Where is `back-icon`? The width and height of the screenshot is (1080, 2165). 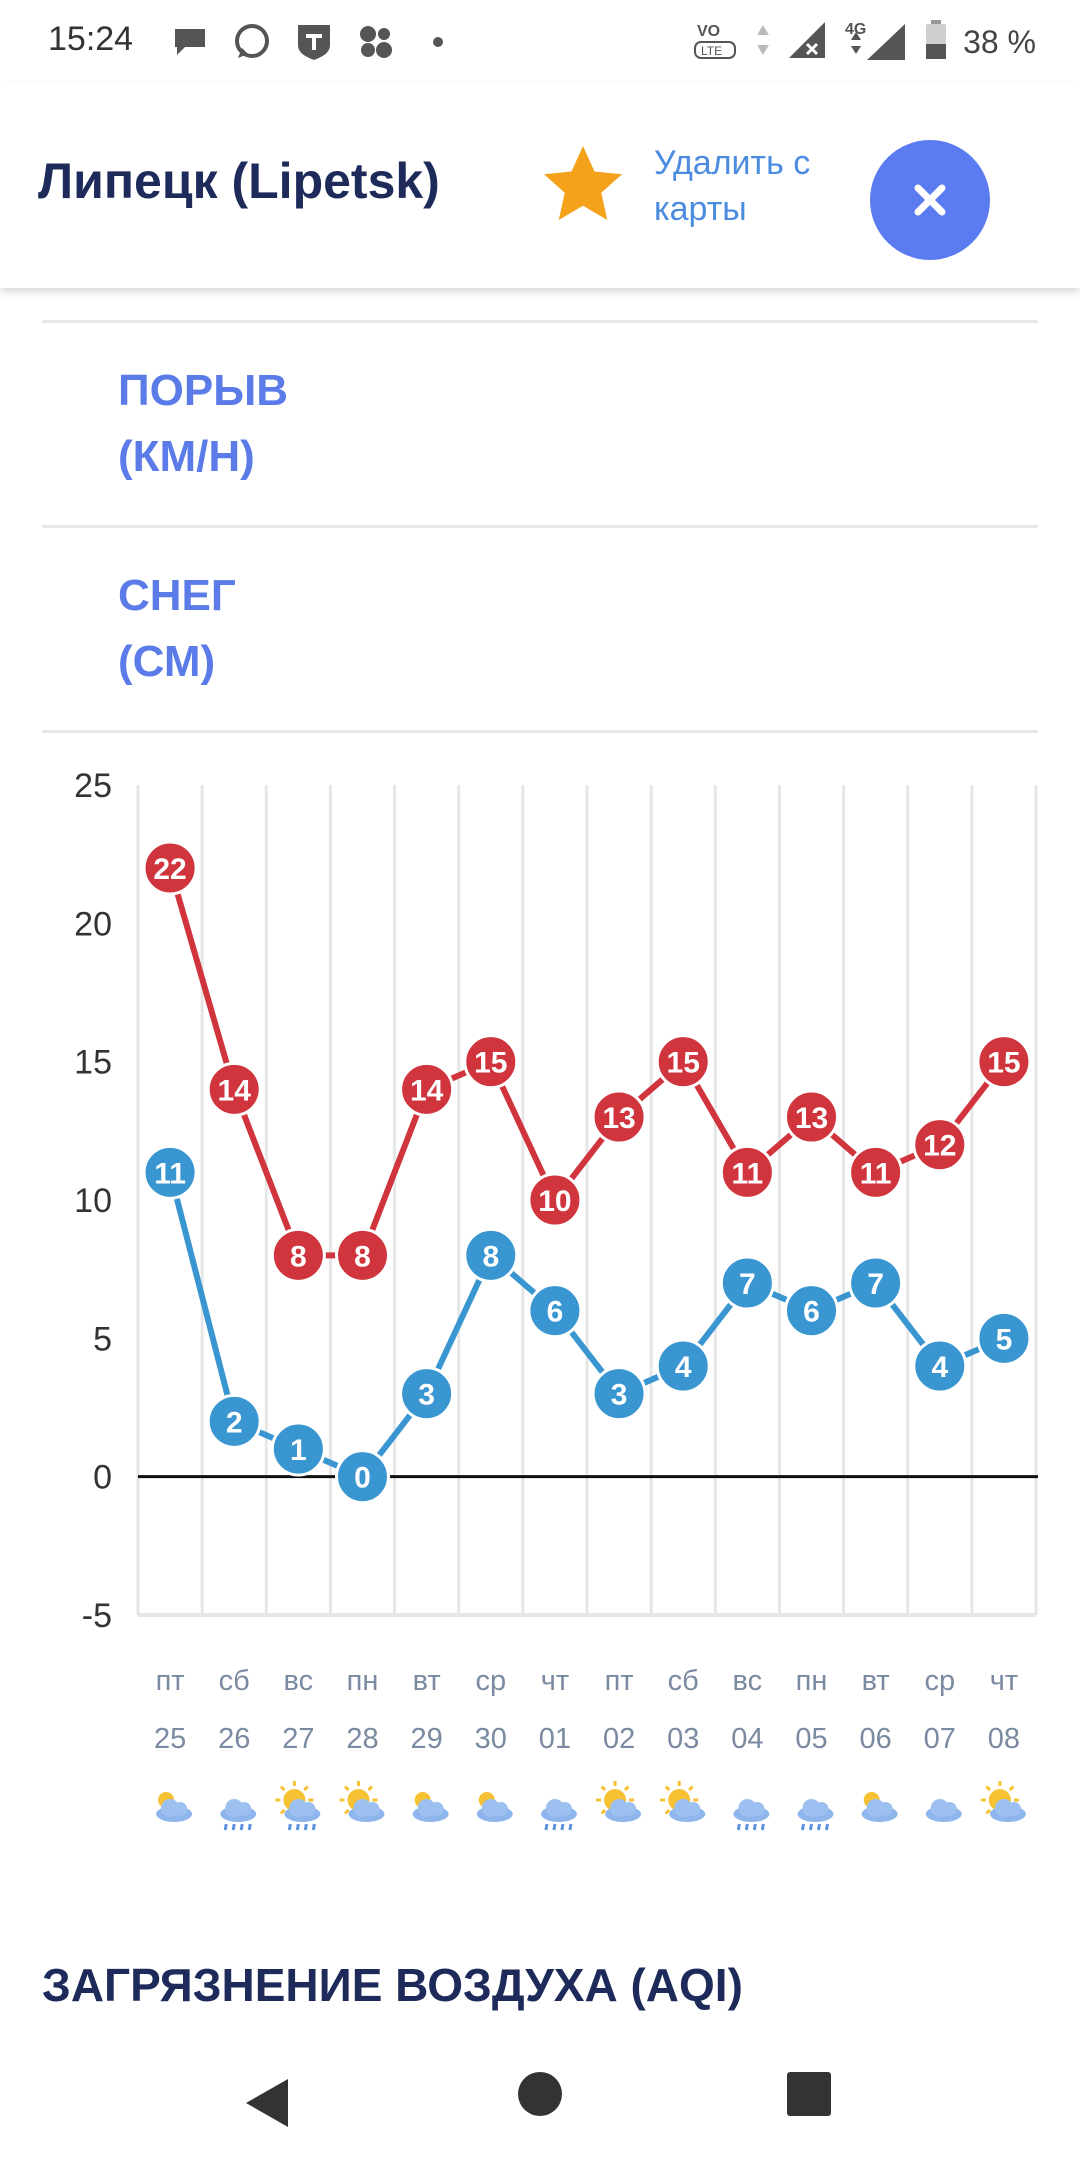
back-icon is located at coordinates (267, 2103).